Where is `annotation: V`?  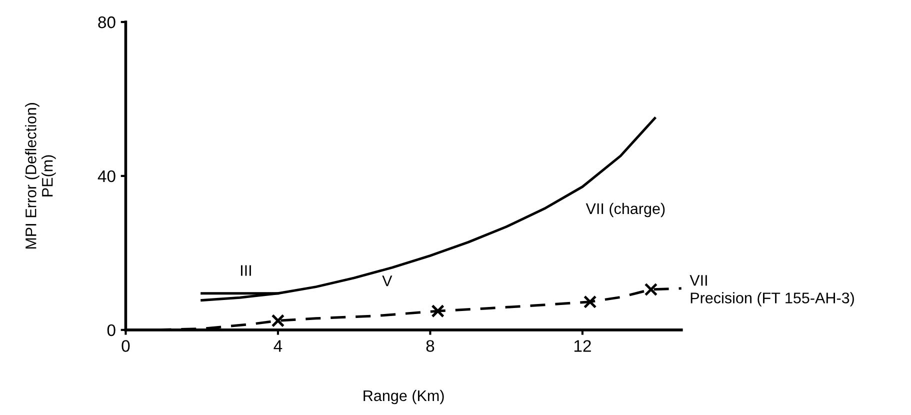
annotation: V is located at coordinates (387, 281).